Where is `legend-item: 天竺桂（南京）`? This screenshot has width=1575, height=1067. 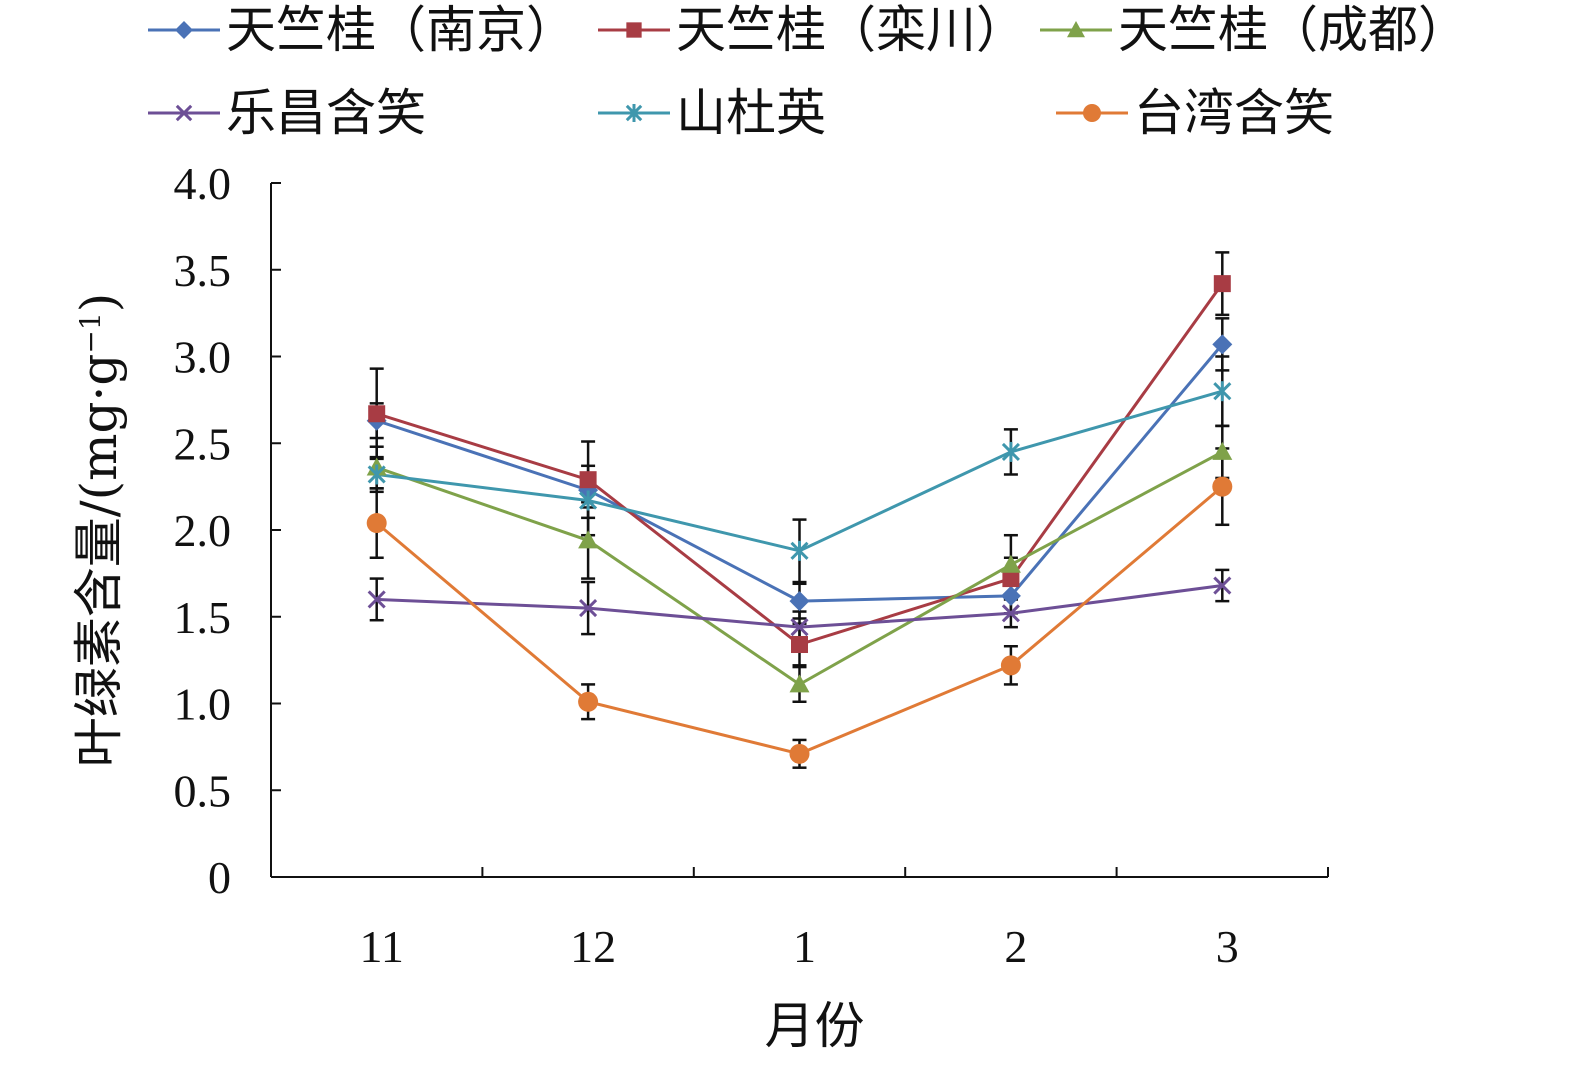 legend-item: 天竺桂（南京） is located at coordinates (362, 30).